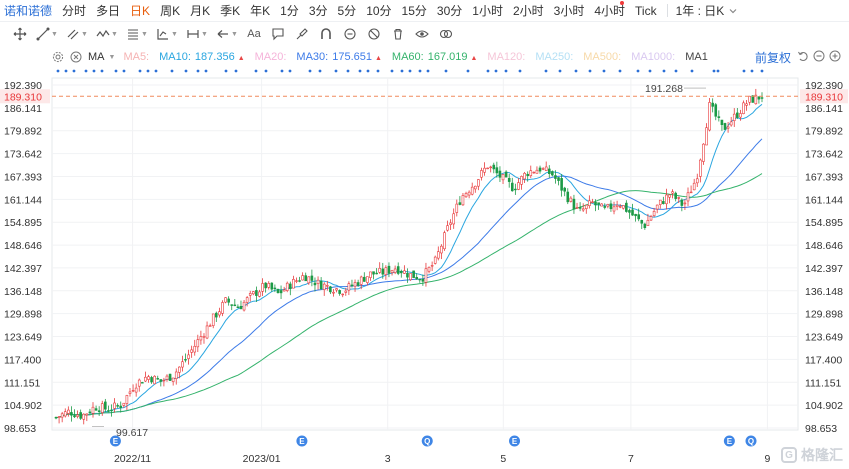 Image resolution: width=849 pixels, height=469 pixels. I want to click on tab-intraday: 分时, so click(74, 11).